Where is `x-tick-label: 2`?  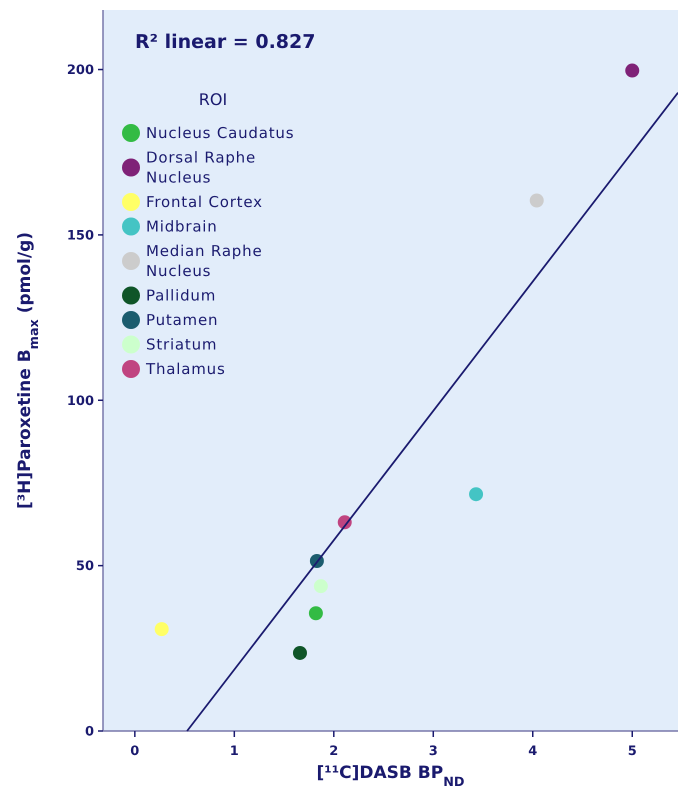
x-tick-label: 2 is located at coordinates (333, 751).